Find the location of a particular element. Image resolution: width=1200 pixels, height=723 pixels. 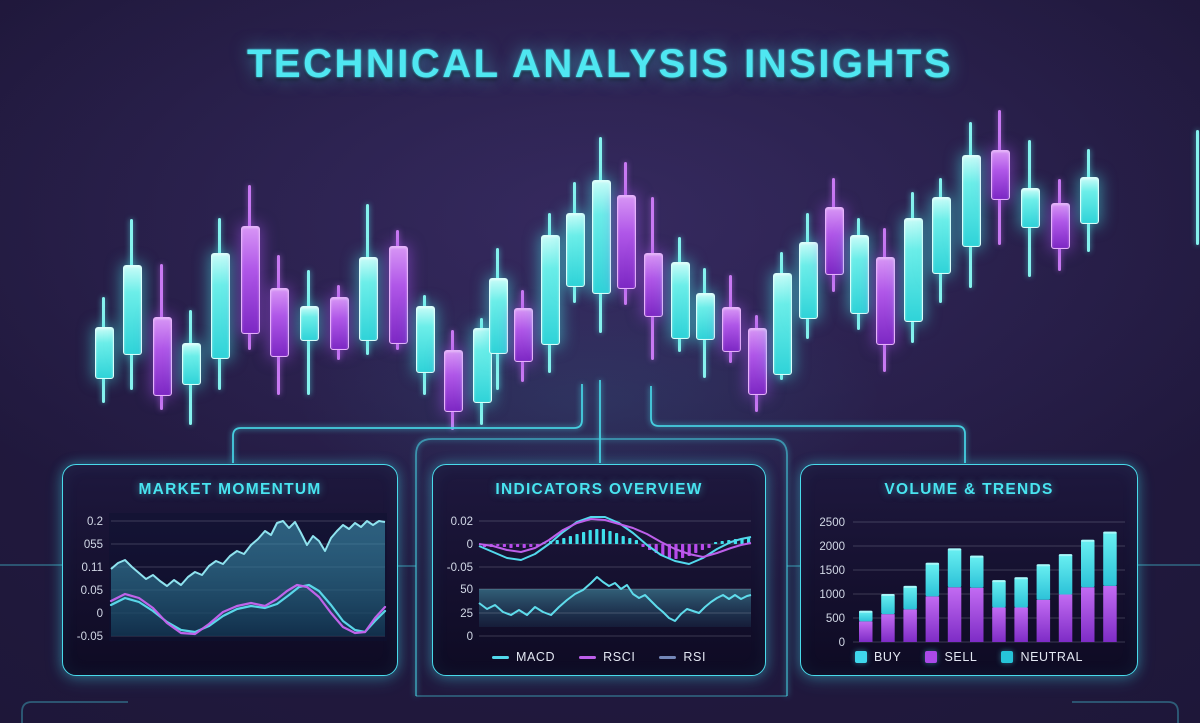

legend-label-sell: SELL is located at coordinates (961, 657).